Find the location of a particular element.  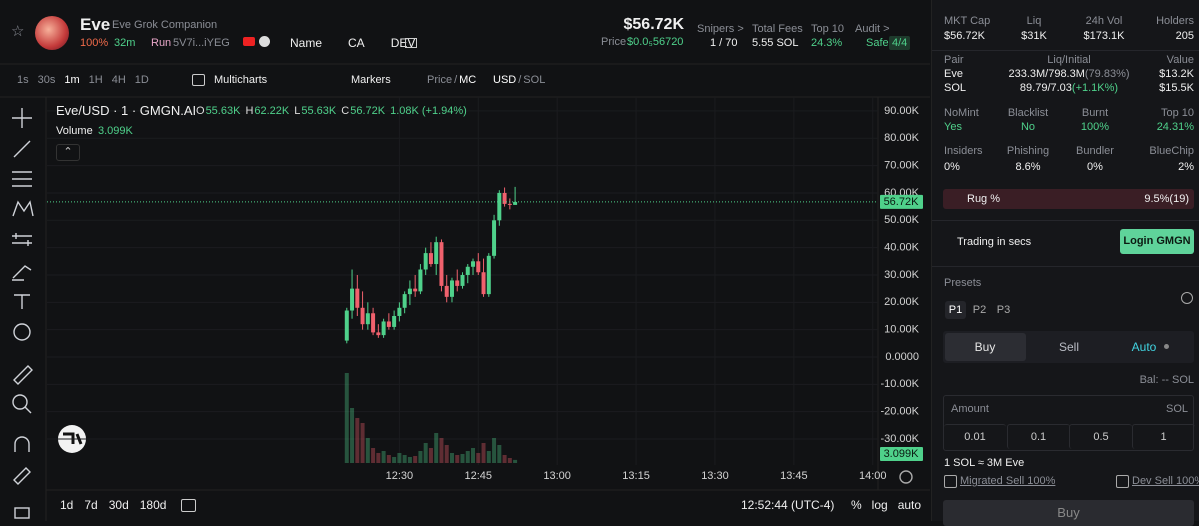

check-label: Migrated Sell 100% is located at coordinates (1008, 481).